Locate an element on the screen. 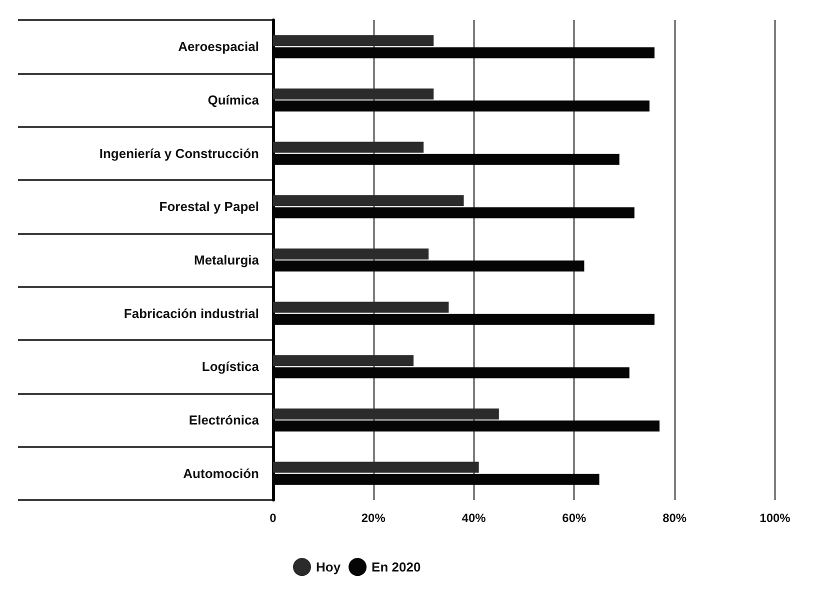 The width and height of the screenshot is (833, 593). x-tick-label: 100% is located at coordinates (775, 518).